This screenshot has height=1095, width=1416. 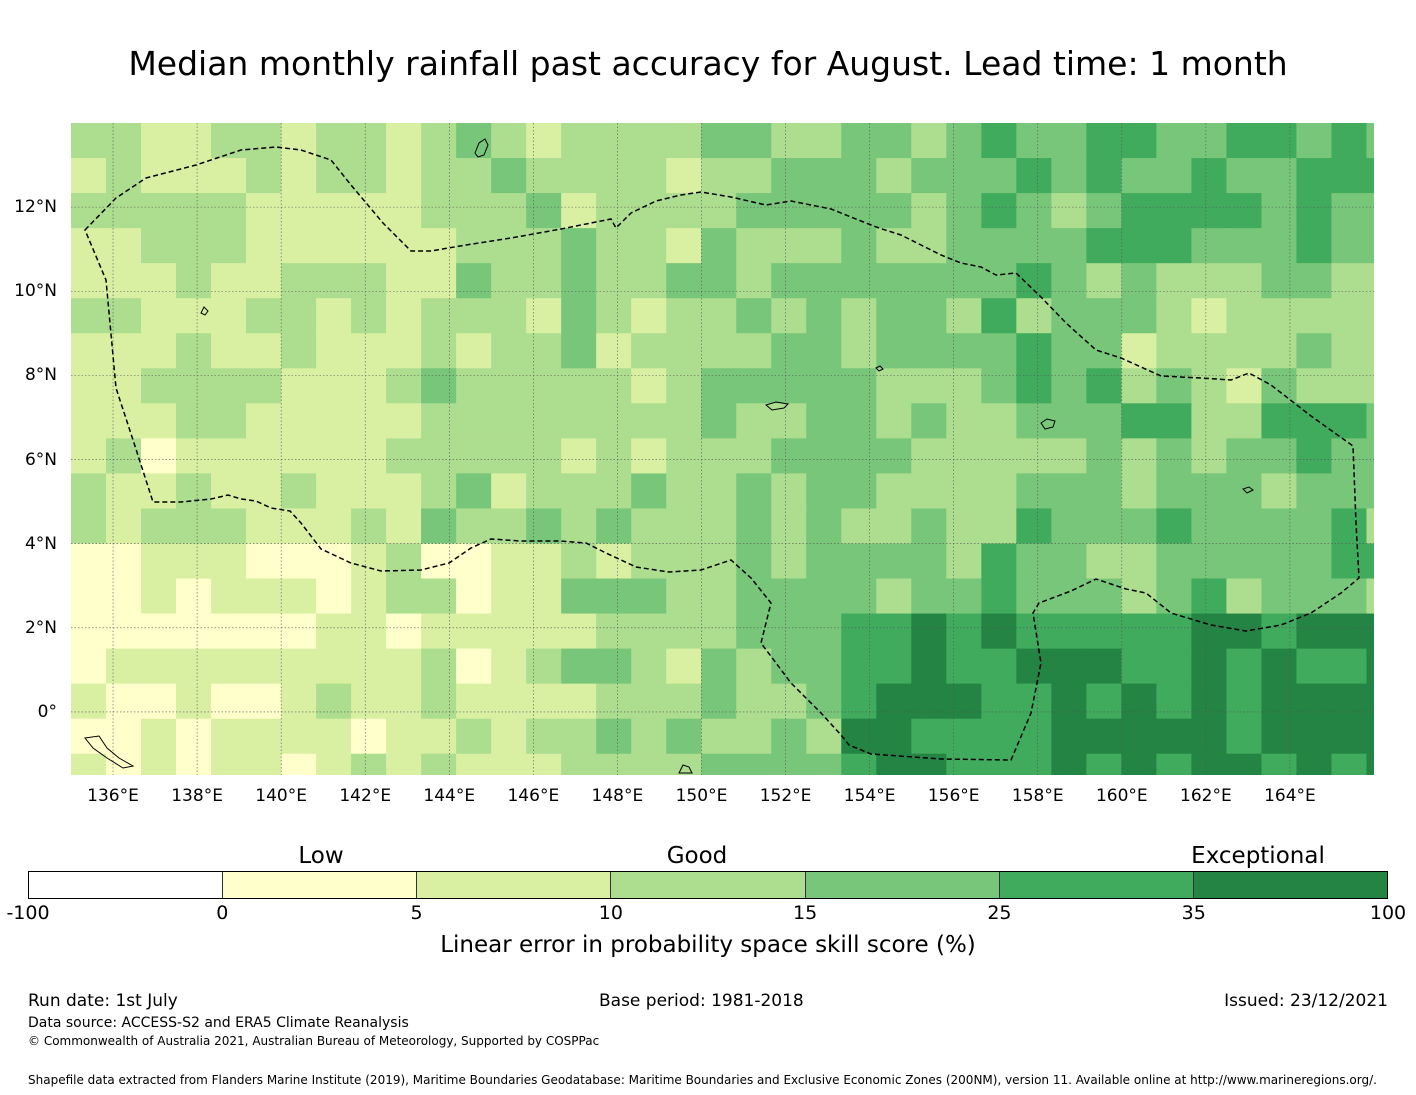 I want to click on colorbar-tick-label: 25, so click(x=999, y=913).